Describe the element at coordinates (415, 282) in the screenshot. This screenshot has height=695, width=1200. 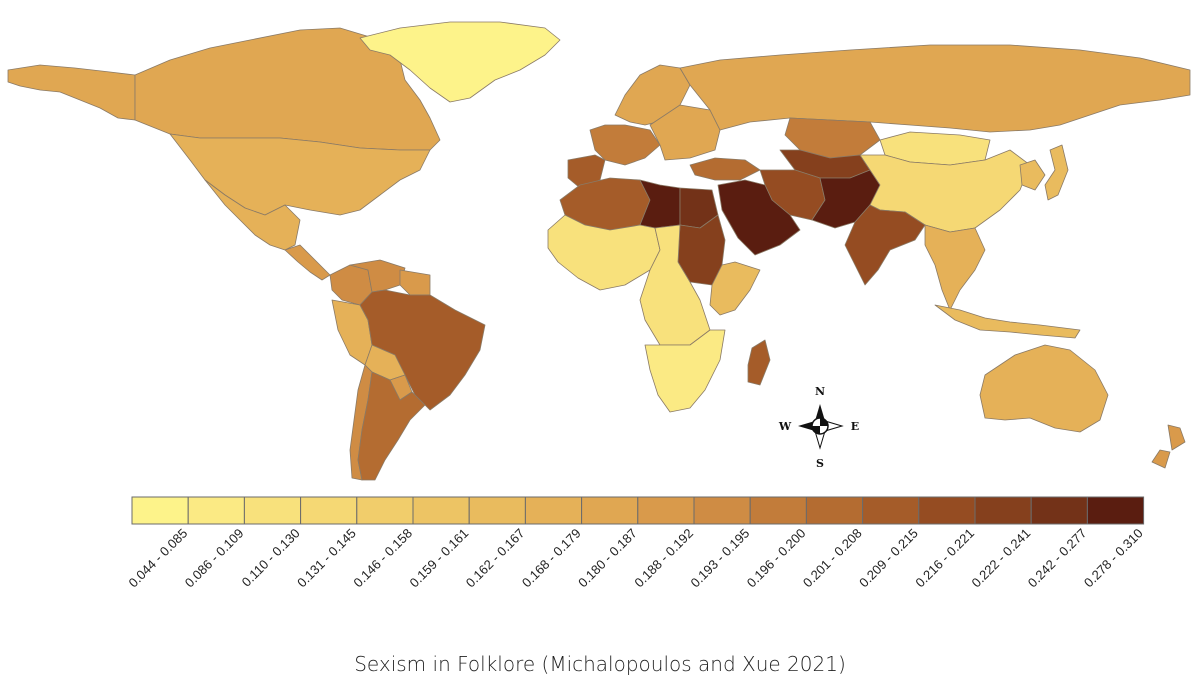
I see `region-guianas` at that location.